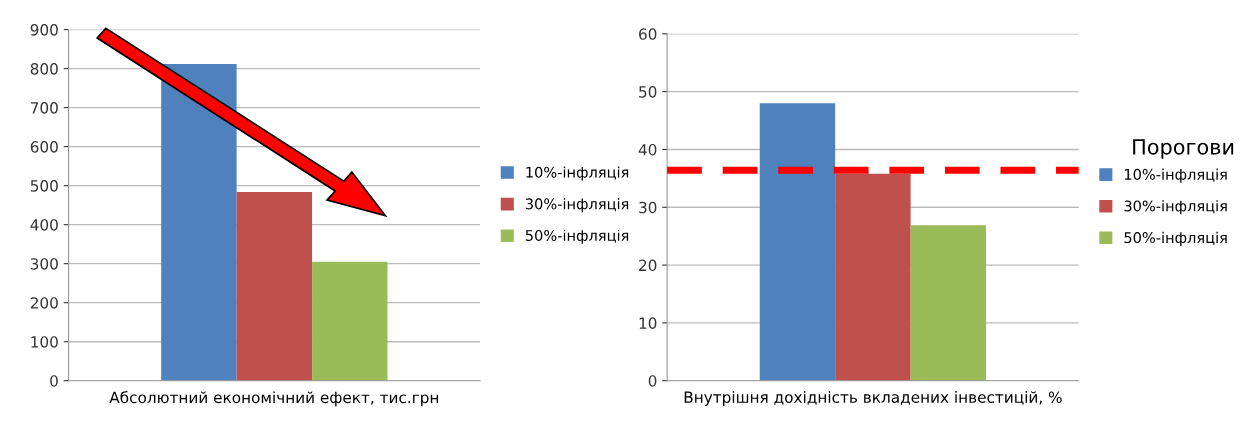 This screenshot has height=423, width=1247. Describe the element at coordinates (648, 265) in the screenshot. I see `y-tick-label: 20` at that location.